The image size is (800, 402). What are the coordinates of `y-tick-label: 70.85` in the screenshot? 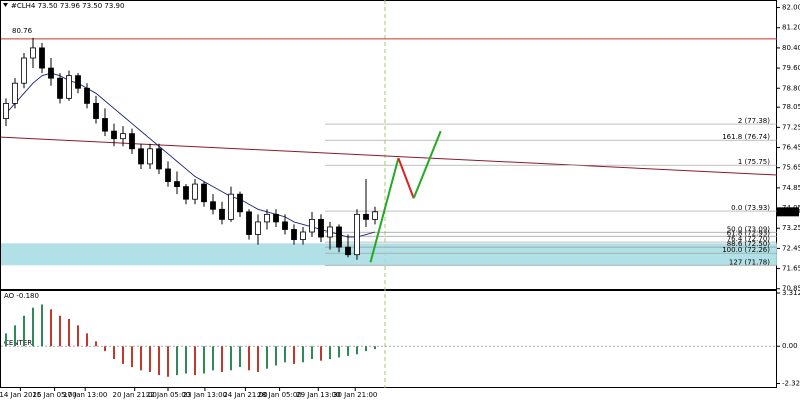 It's located at (791, 289).